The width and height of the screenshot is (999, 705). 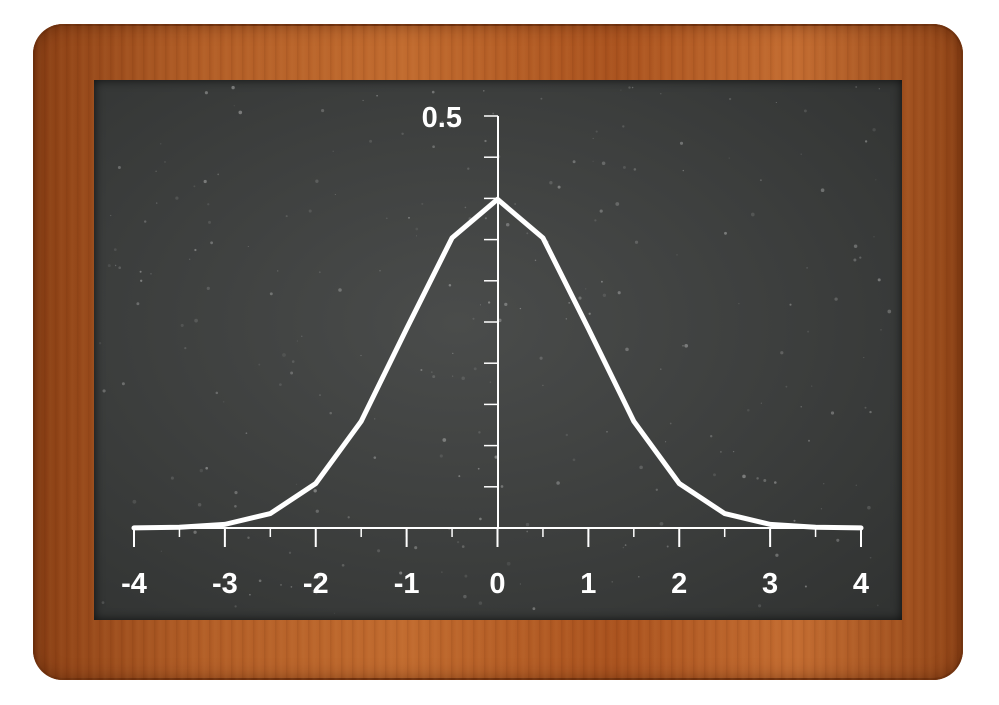 What do you see at coordinates (495, 584) in the screenshot?
I see `x-tick-labels: -4 -3 -2 -1 0 1 2 3 4` at bounding box center [495, 584].